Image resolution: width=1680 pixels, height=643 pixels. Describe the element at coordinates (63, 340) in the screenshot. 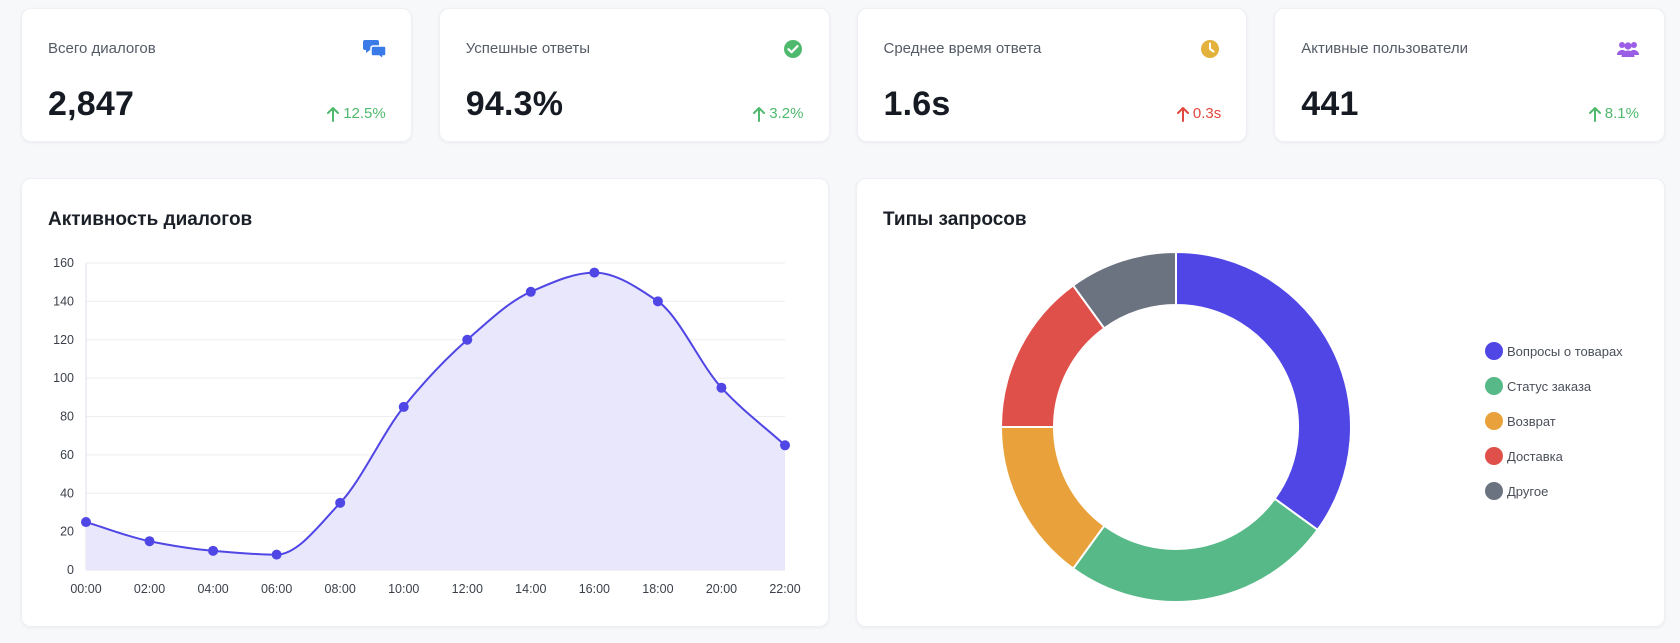

I see `y-tick-label: 120` at that location.